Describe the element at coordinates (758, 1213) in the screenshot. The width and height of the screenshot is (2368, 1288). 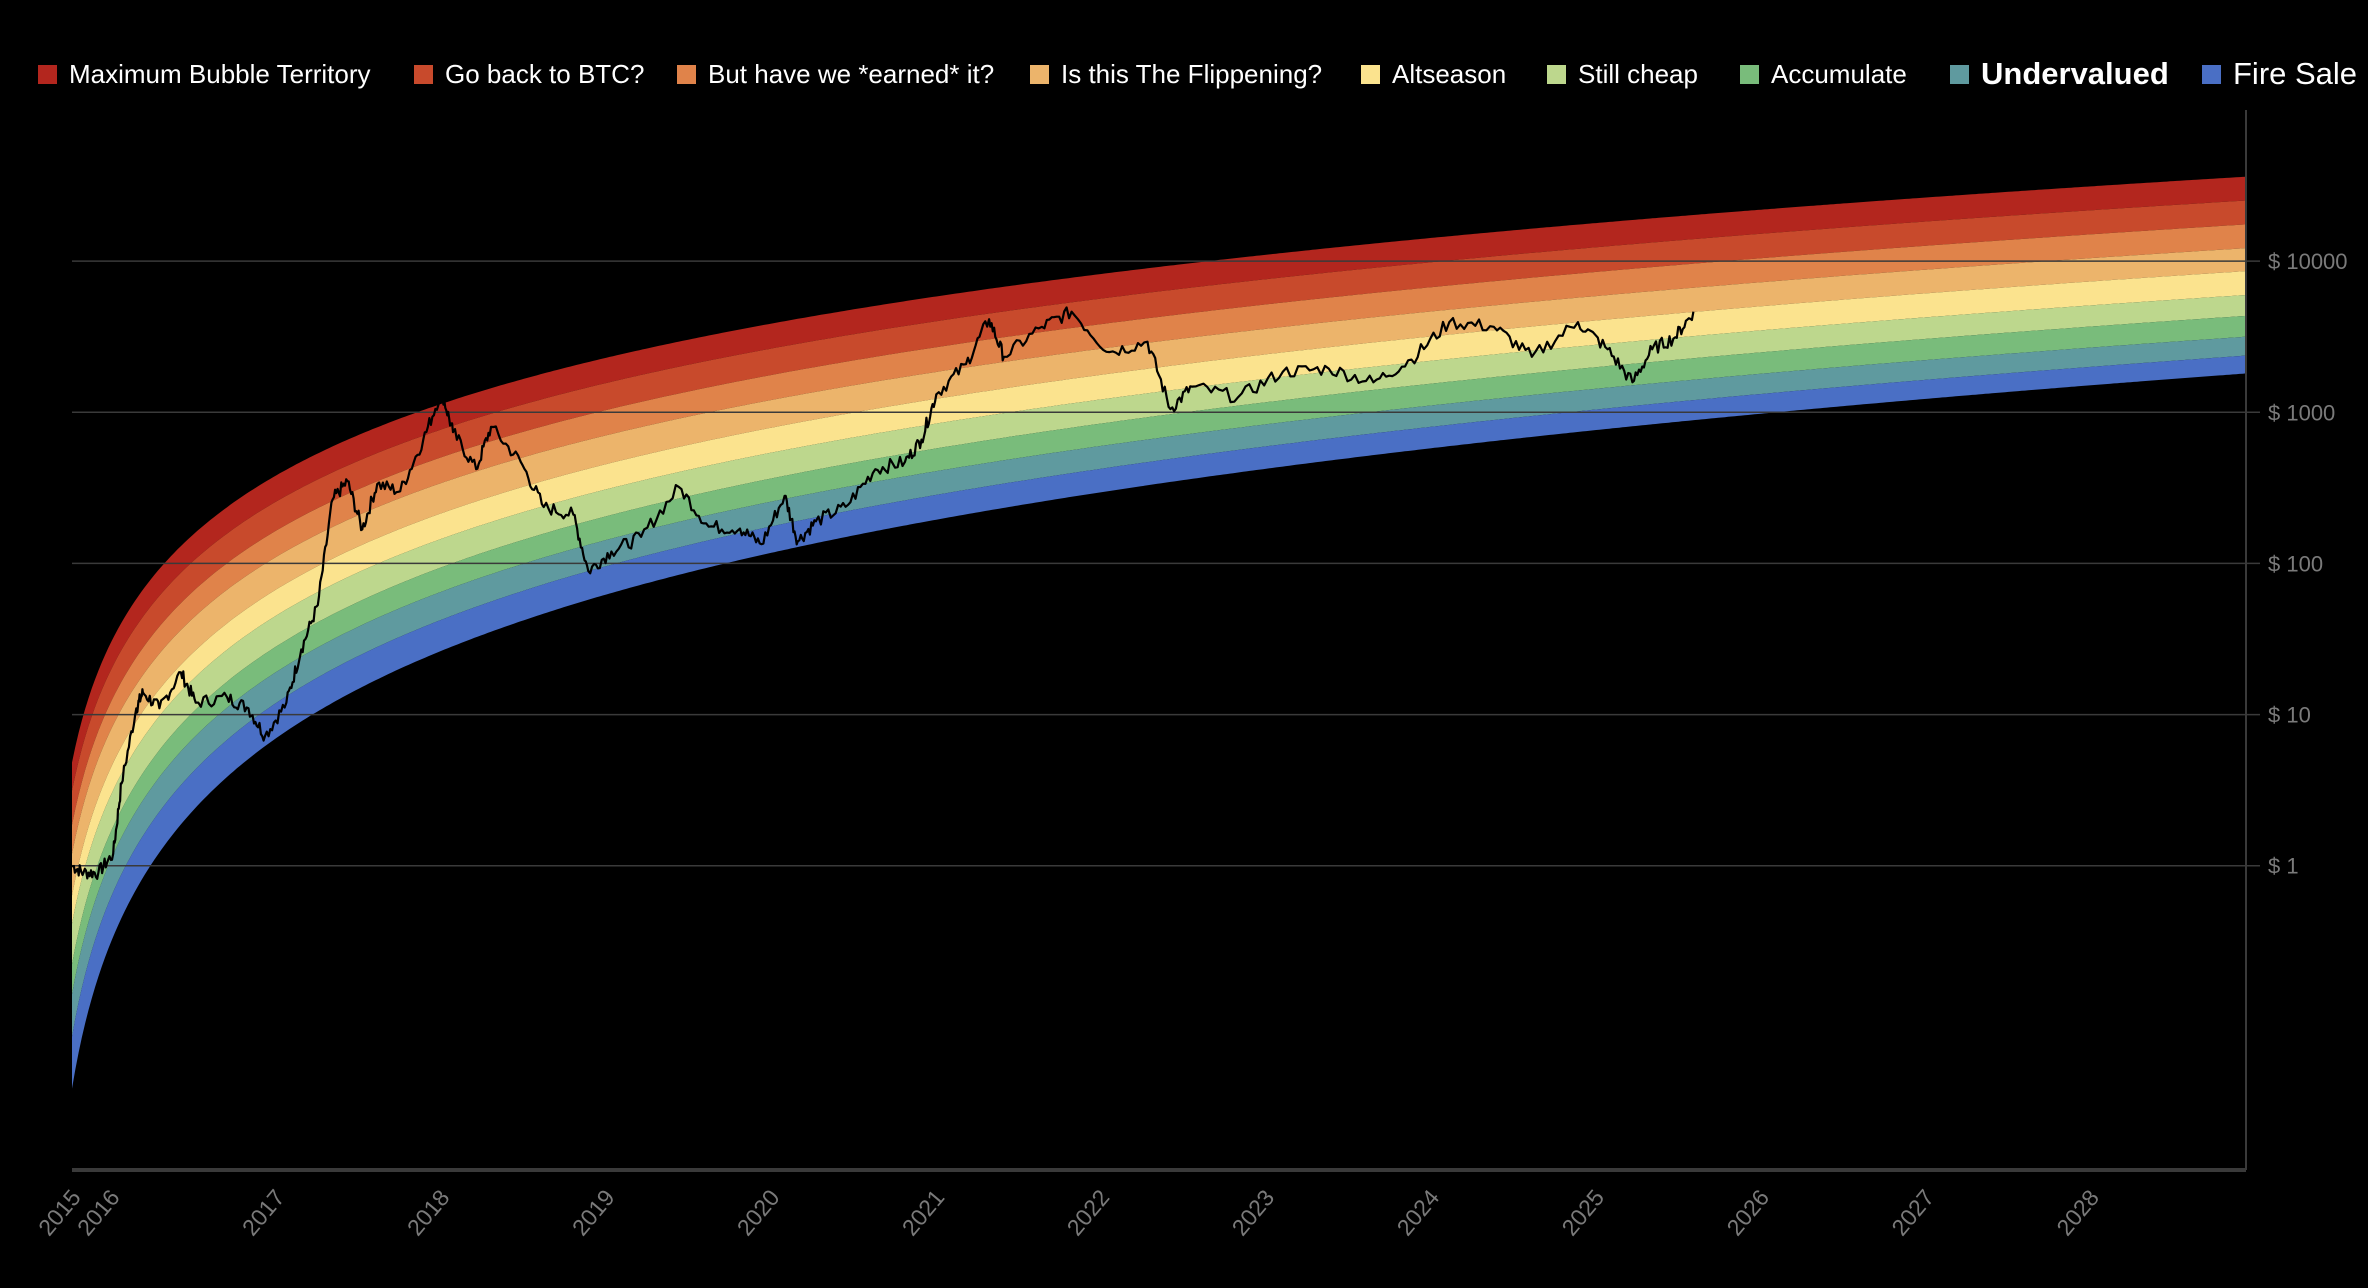
I see `x-tick-label: 2020` at that location.